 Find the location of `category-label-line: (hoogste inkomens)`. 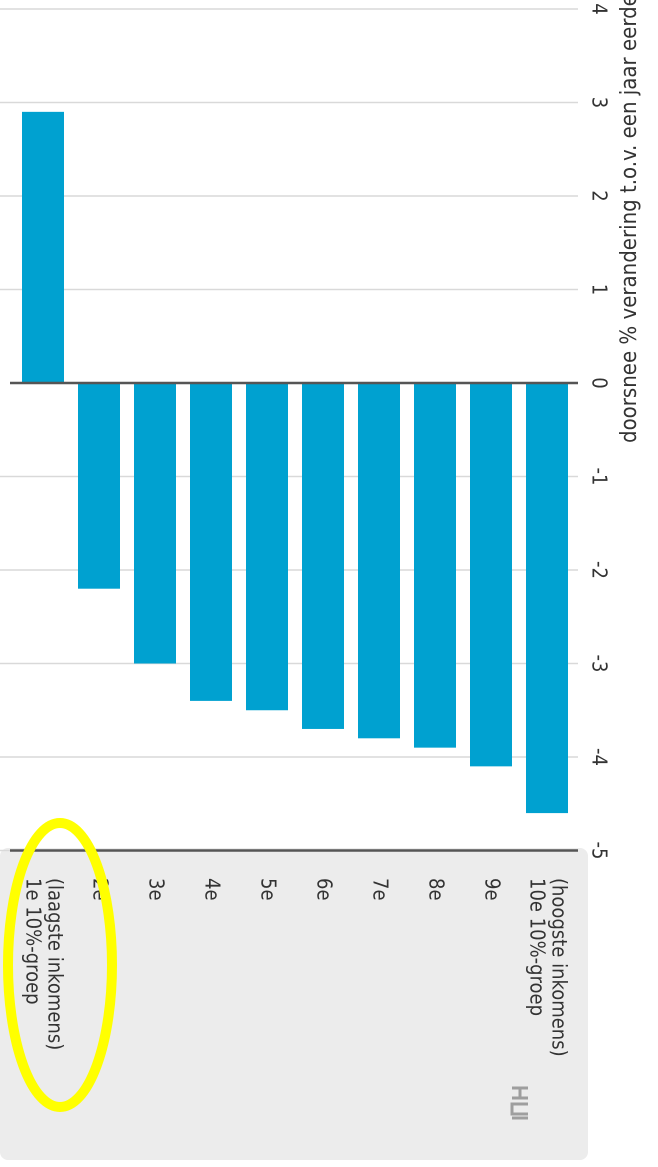

category-label-line: (hoogste inkomens) is located at coordinates (560, 967).